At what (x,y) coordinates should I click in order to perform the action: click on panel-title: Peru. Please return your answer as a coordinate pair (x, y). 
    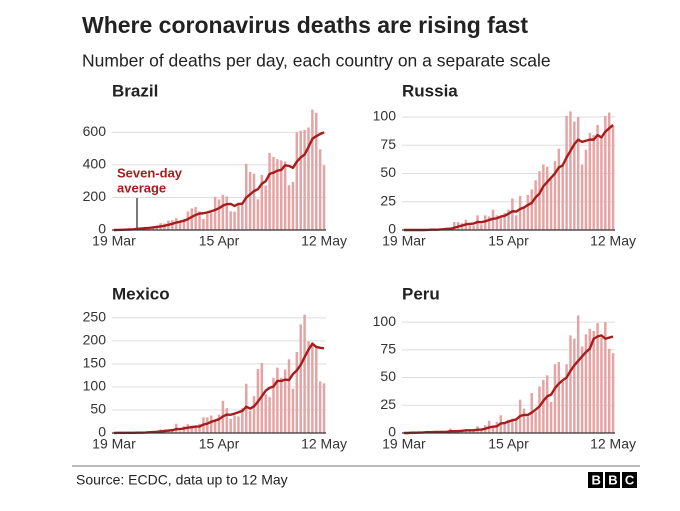
    Looking at the image, I should click on (421, 293).